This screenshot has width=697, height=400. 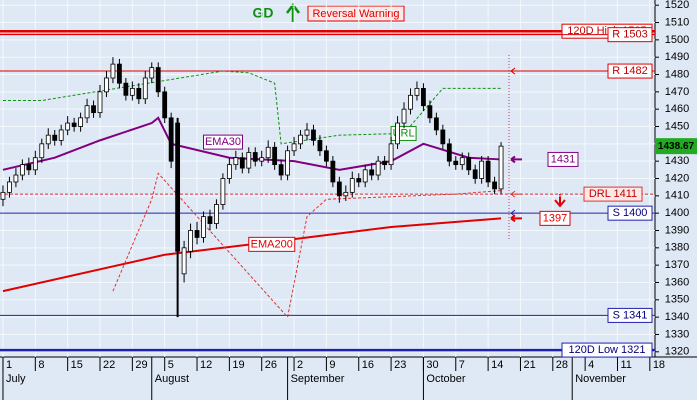 What do you see at coordinates (171, 365) in the screenshot?
I see `x-tick-label: 5` at bounding box center [171, 365].